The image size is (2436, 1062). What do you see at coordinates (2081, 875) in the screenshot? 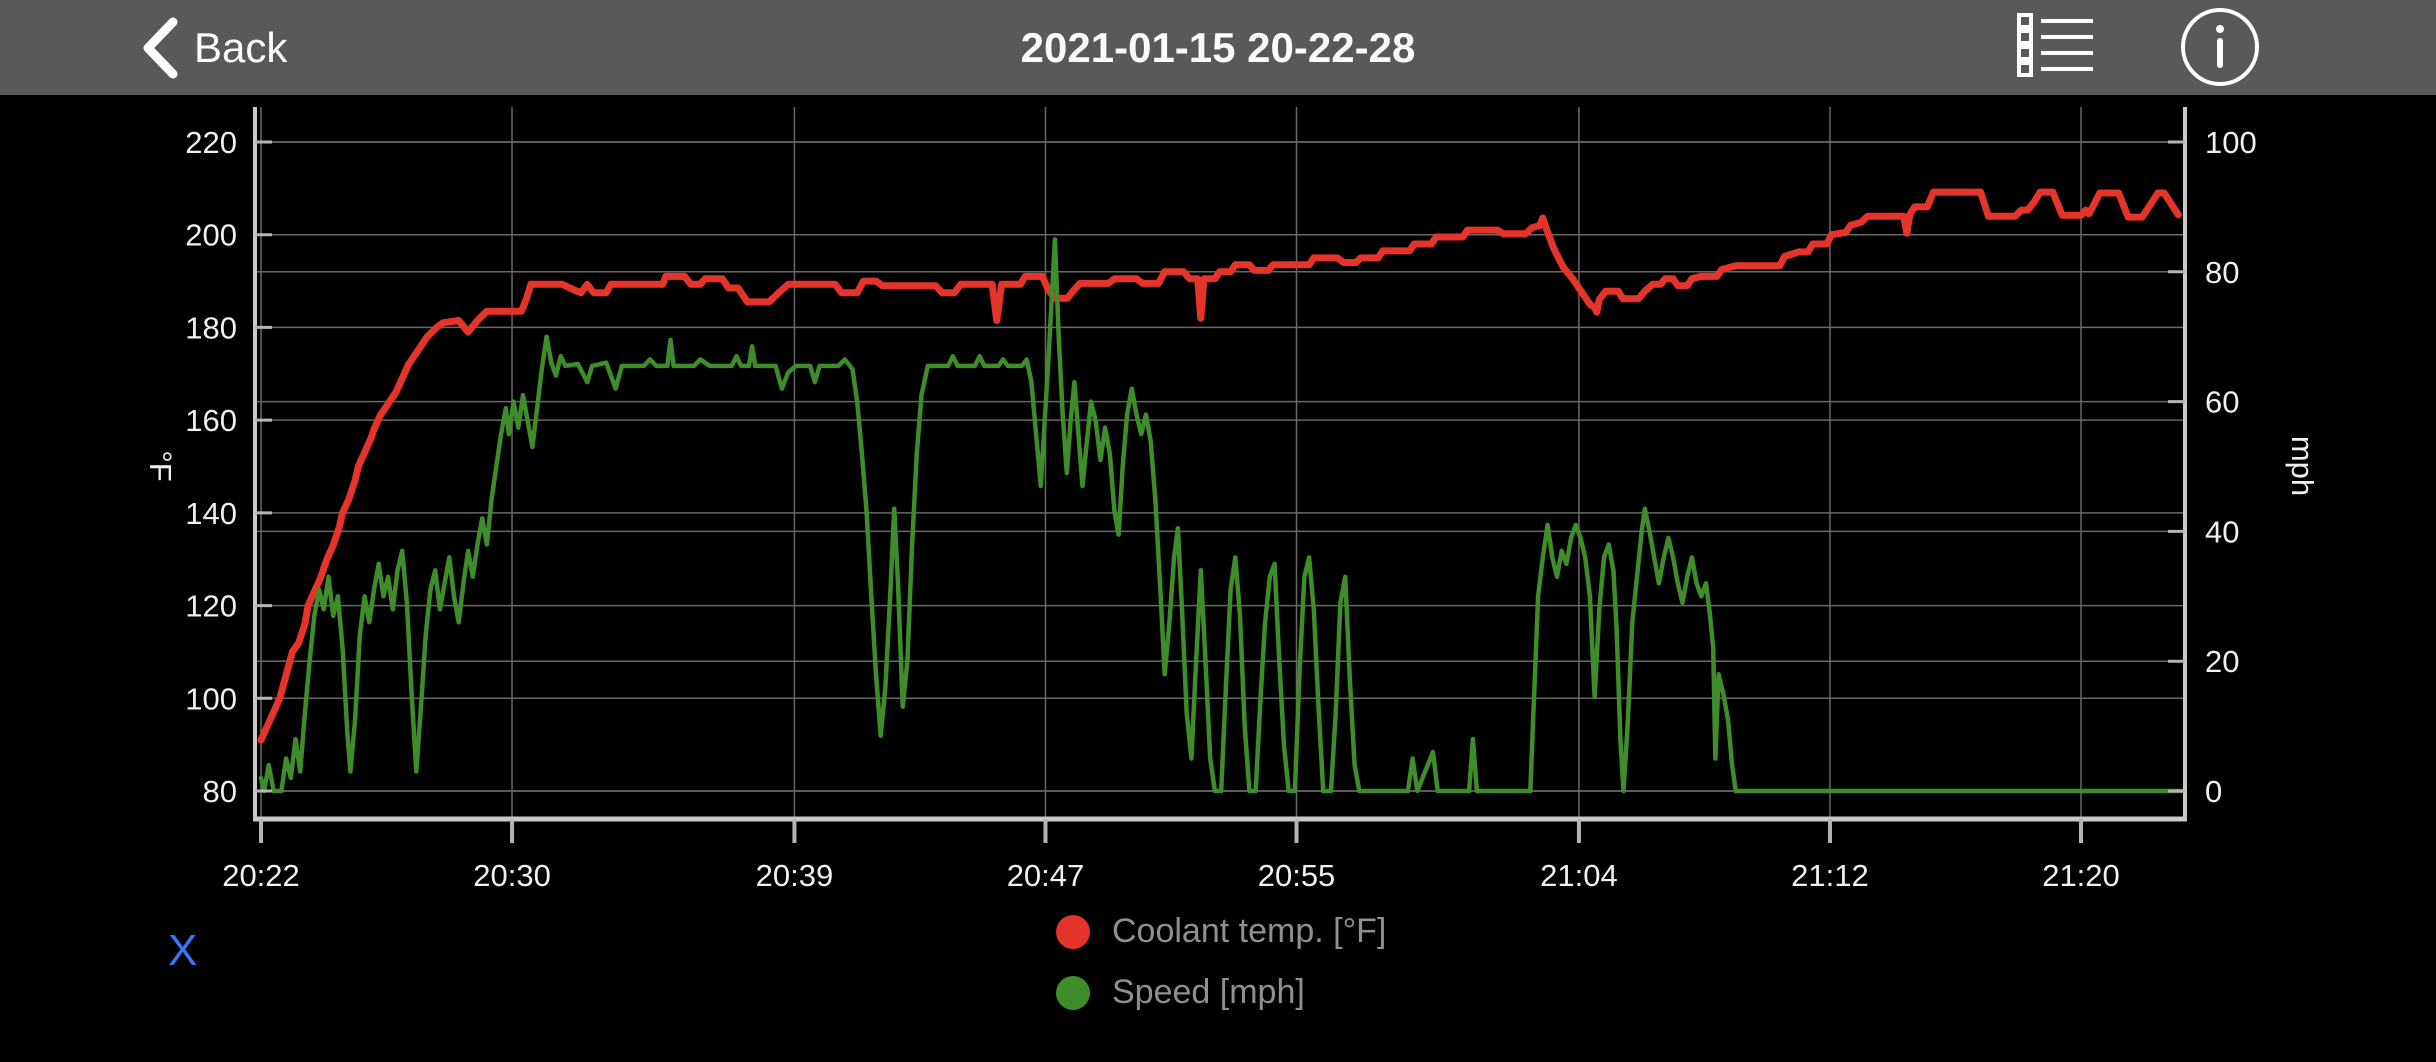
I see `x-axis-tick-label: 21:20` at bounding box center [2081, 875].